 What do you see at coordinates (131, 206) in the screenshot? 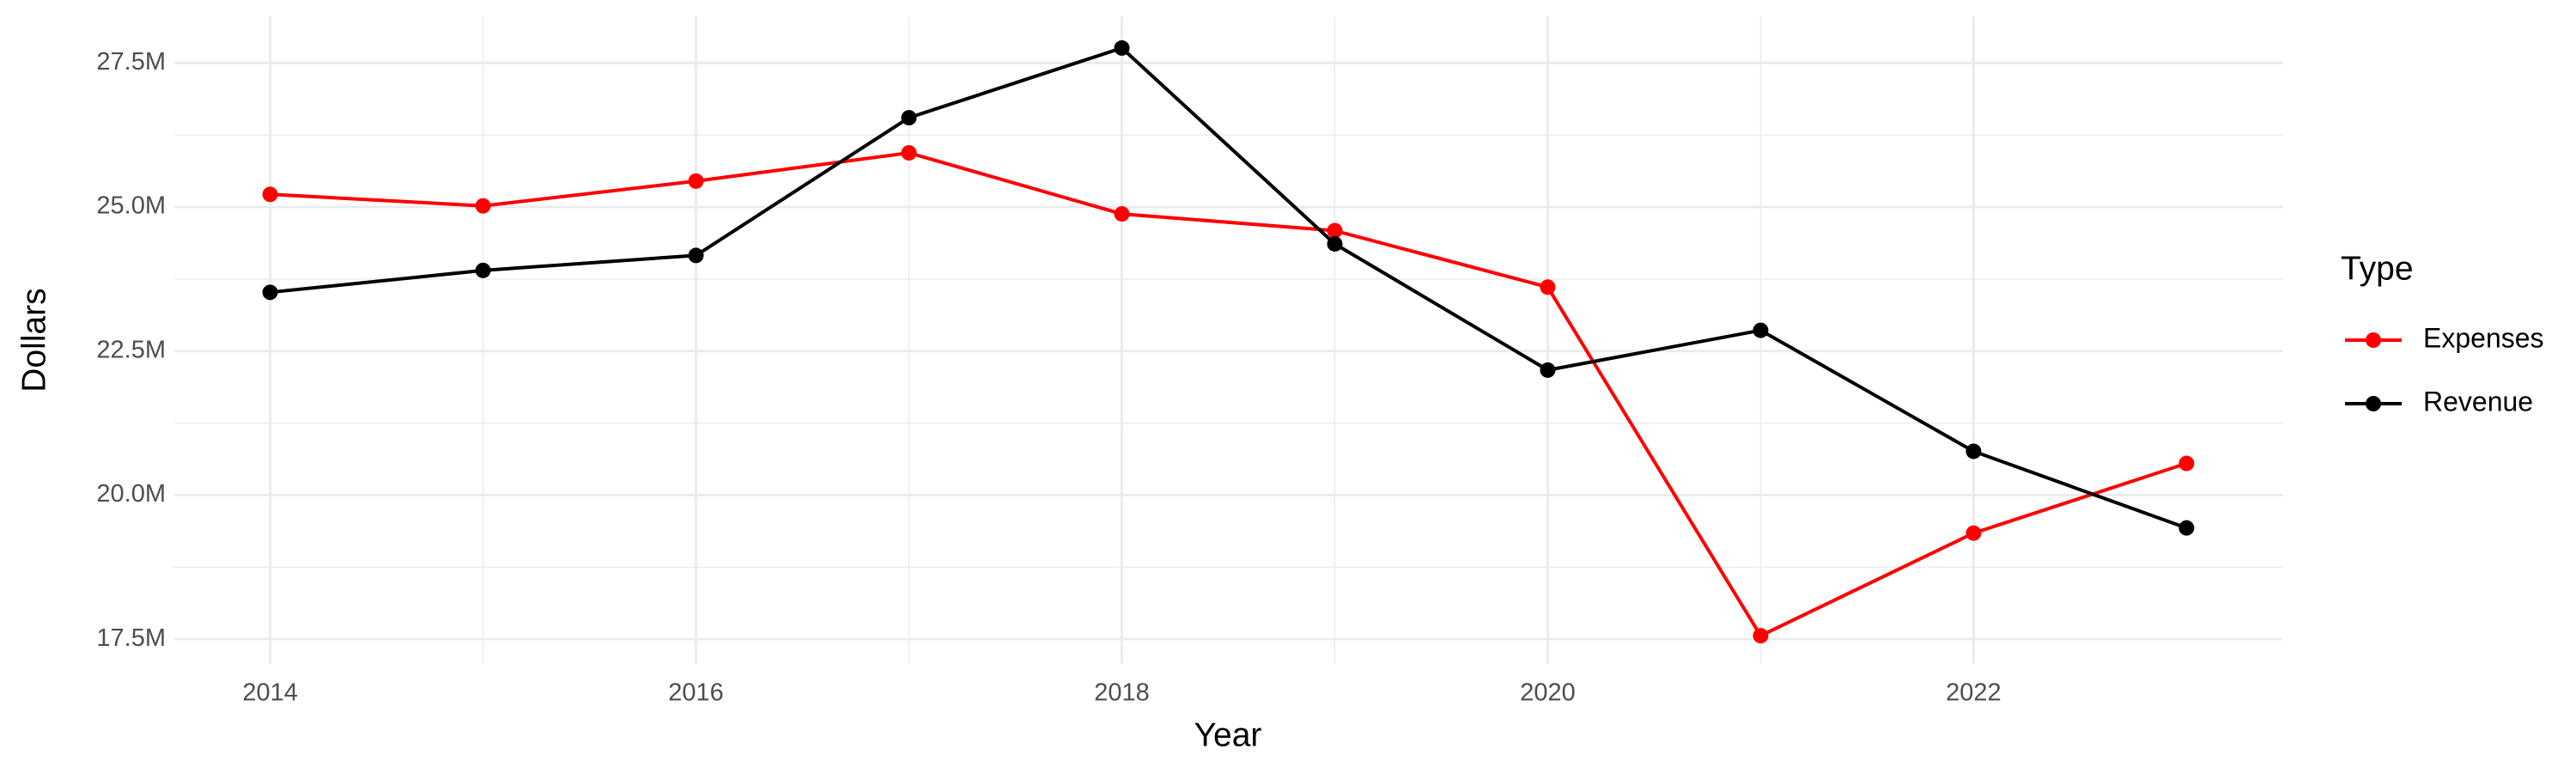
I see `y-tick-label: 25.0M` at bounding box center [131, 206].